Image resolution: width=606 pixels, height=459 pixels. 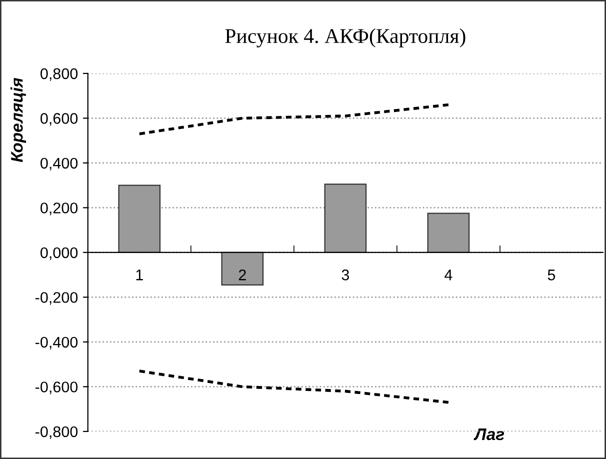 I want to click on y-tick-label: 0,800, so click(x=59, y=74).